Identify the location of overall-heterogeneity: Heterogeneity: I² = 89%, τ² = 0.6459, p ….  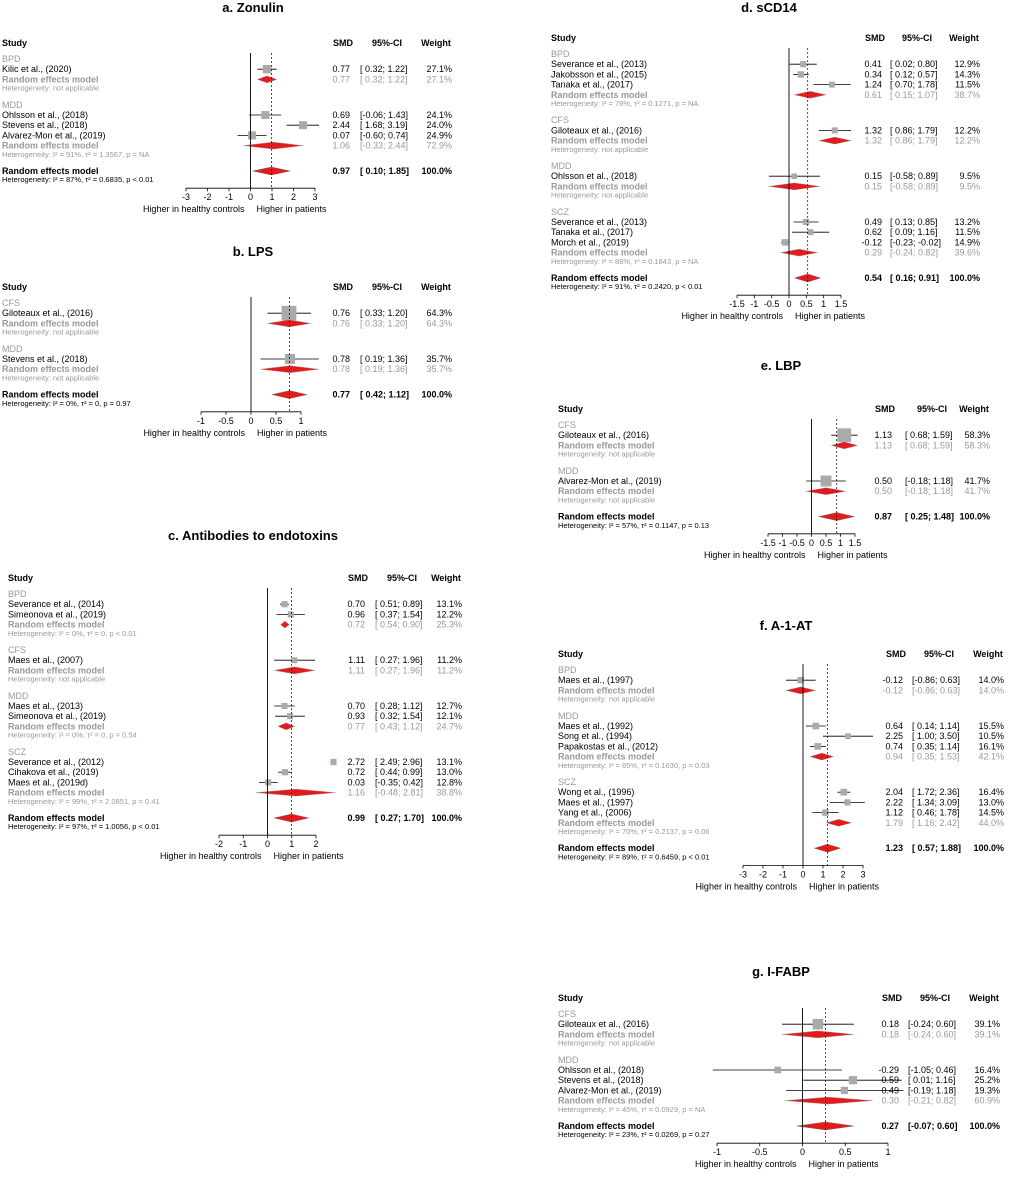
(634, 856).